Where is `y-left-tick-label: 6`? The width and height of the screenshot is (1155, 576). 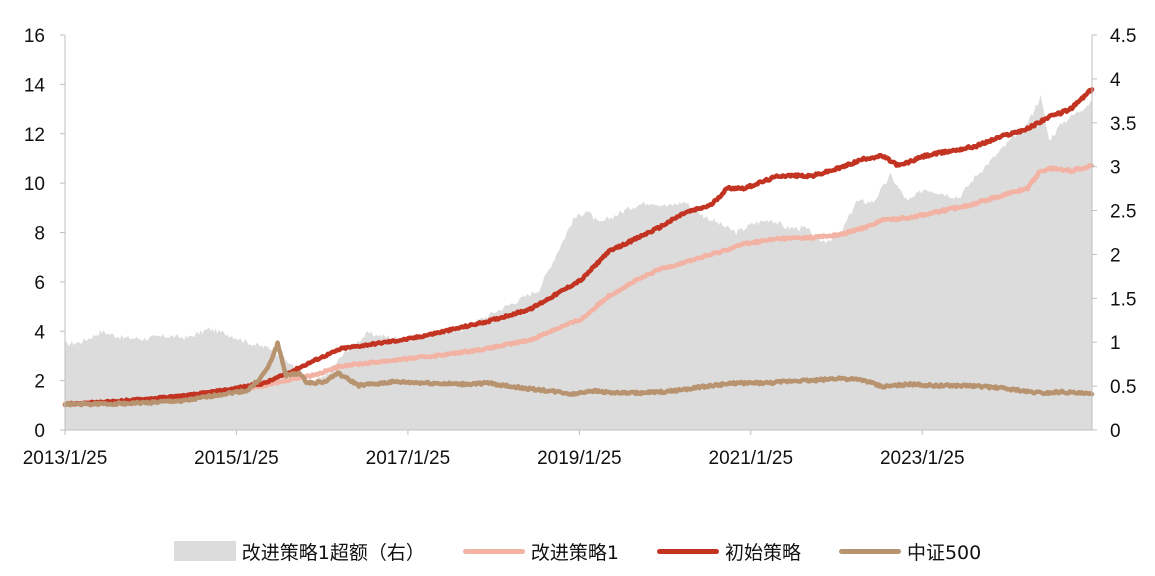
y-left-tick-label: 6 is located at coordinates (39, 283).